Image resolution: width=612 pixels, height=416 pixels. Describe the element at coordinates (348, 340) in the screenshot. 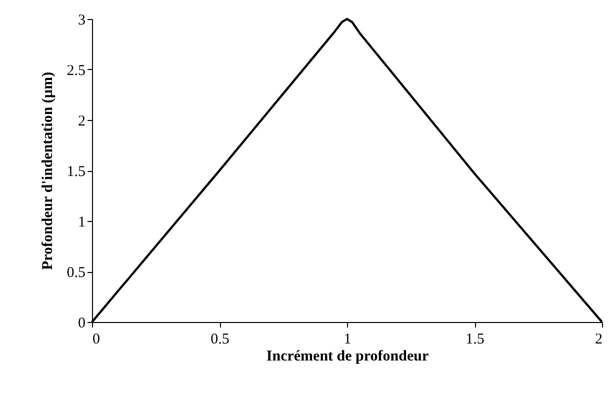

I see `x-tick-label: 1` at that location.